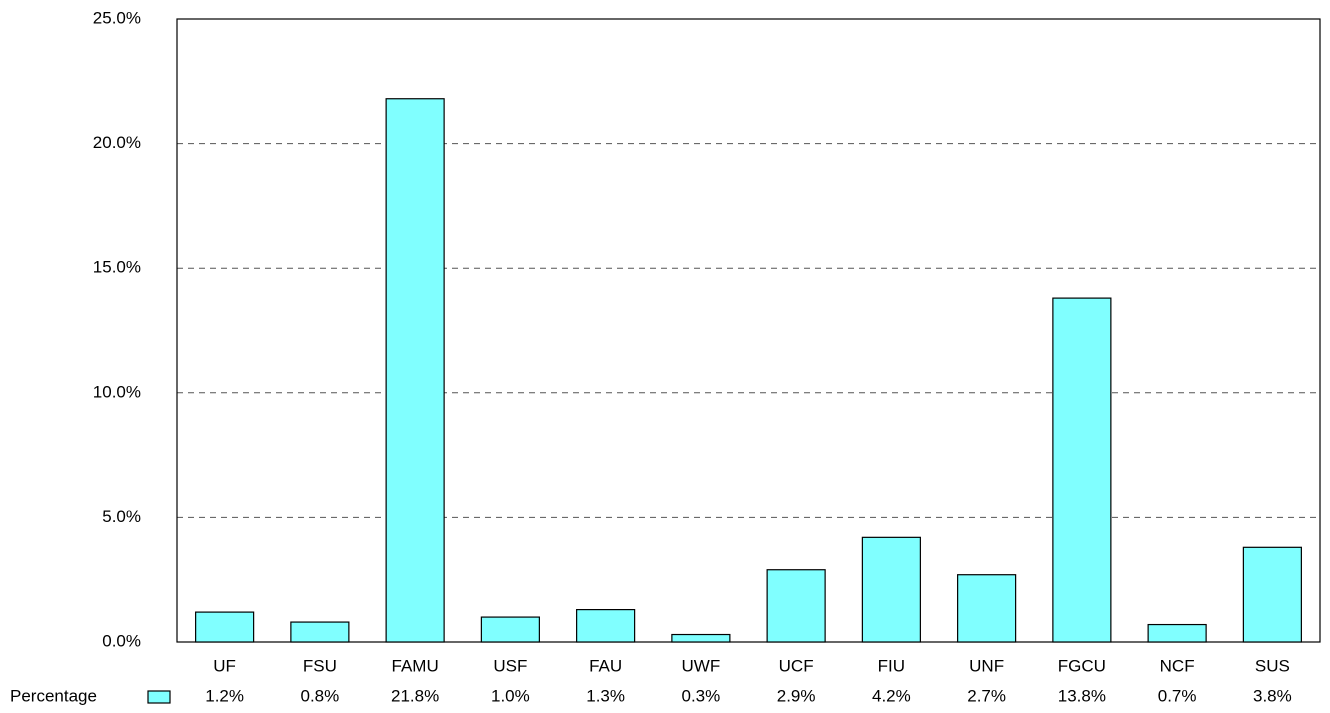  What do you see at coordinates (117, 142) in the screenshot?
I see `y-tick-label: 20.0%` at bounding box center [117, 142].